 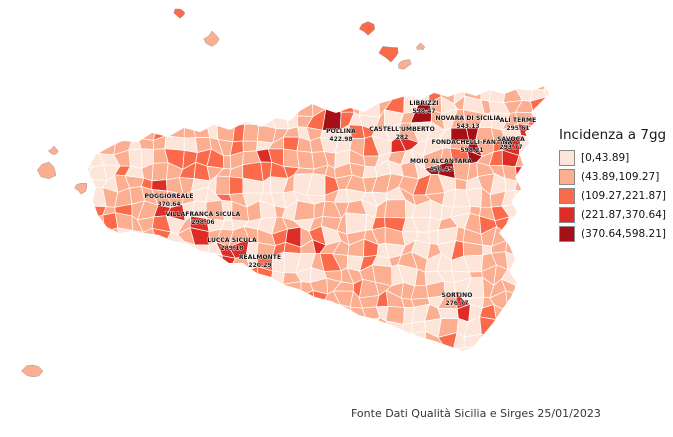 I want to click on municipality-label-value: 293.77, so click(x=510, y=147).